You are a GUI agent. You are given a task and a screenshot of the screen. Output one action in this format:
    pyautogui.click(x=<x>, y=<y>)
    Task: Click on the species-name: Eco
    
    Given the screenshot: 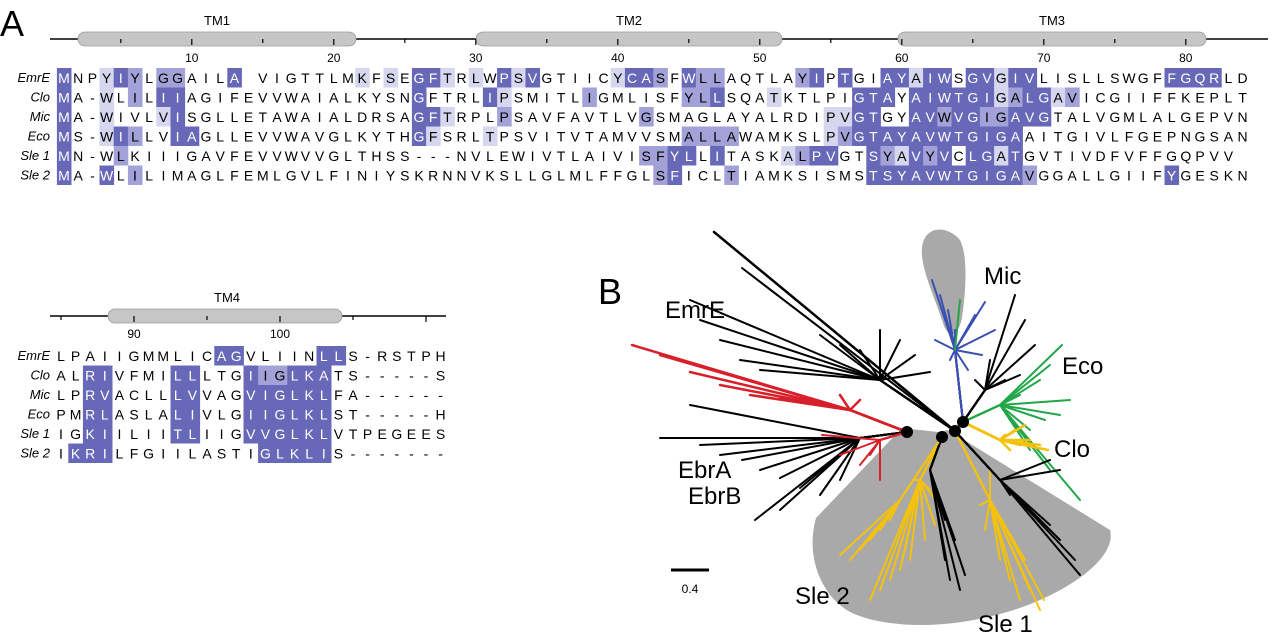 What is the action you would take?
    pyautogui.click(x=39, y=414)
    